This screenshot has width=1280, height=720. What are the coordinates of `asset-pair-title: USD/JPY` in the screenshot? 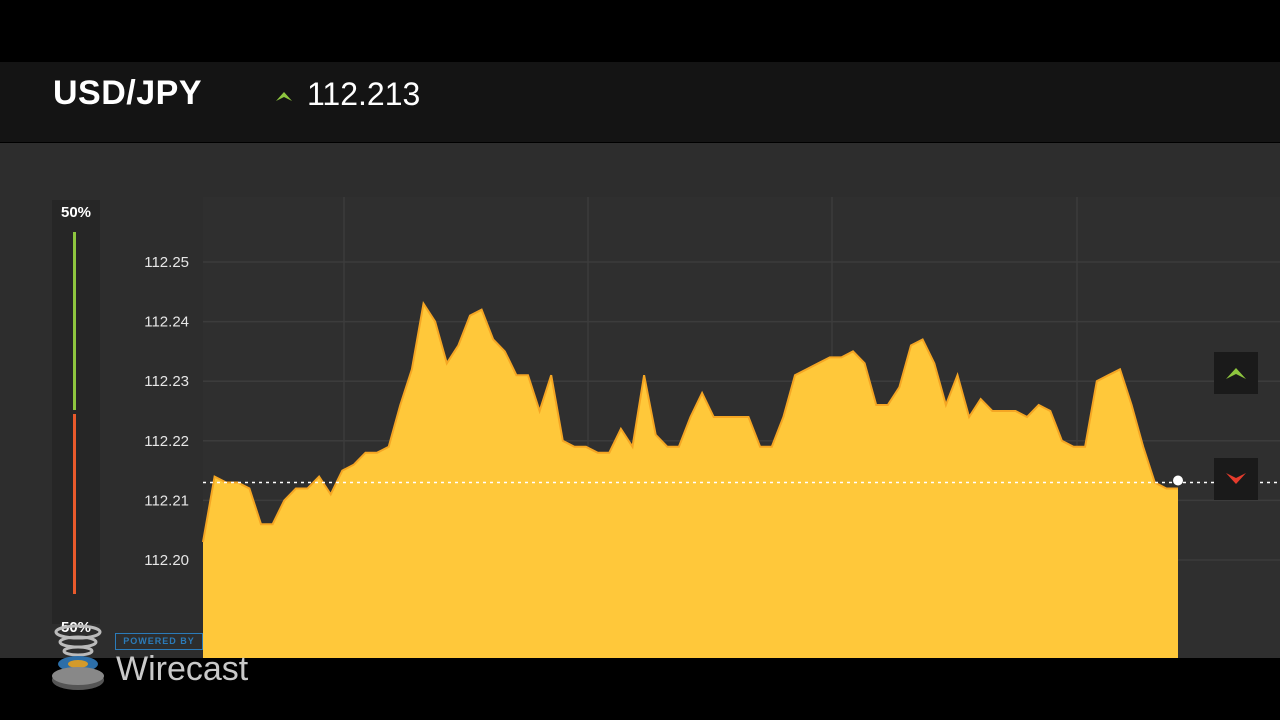 It's located at (127, 93).